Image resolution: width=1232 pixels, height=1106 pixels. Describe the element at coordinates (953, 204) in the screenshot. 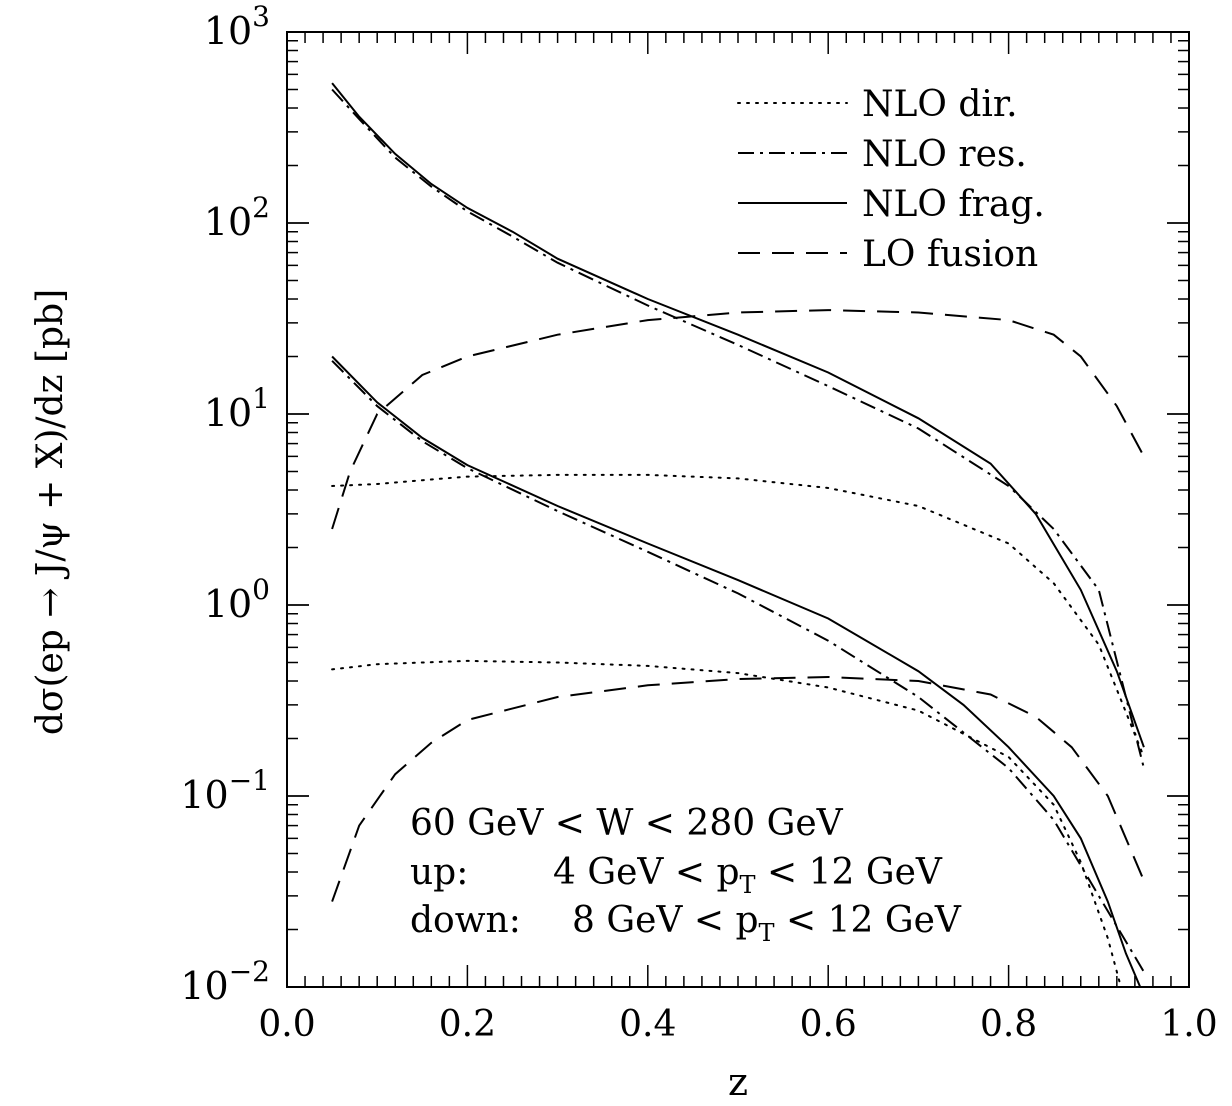

I see `legend-label: NLO frag.` at that location.